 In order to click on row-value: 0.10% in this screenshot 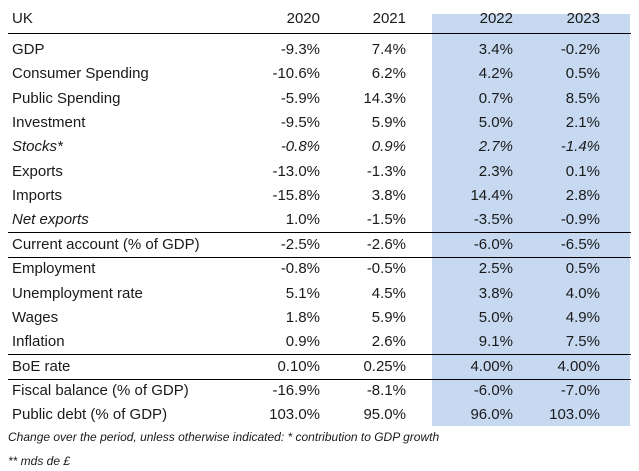, I will do `click(298, 366)`.